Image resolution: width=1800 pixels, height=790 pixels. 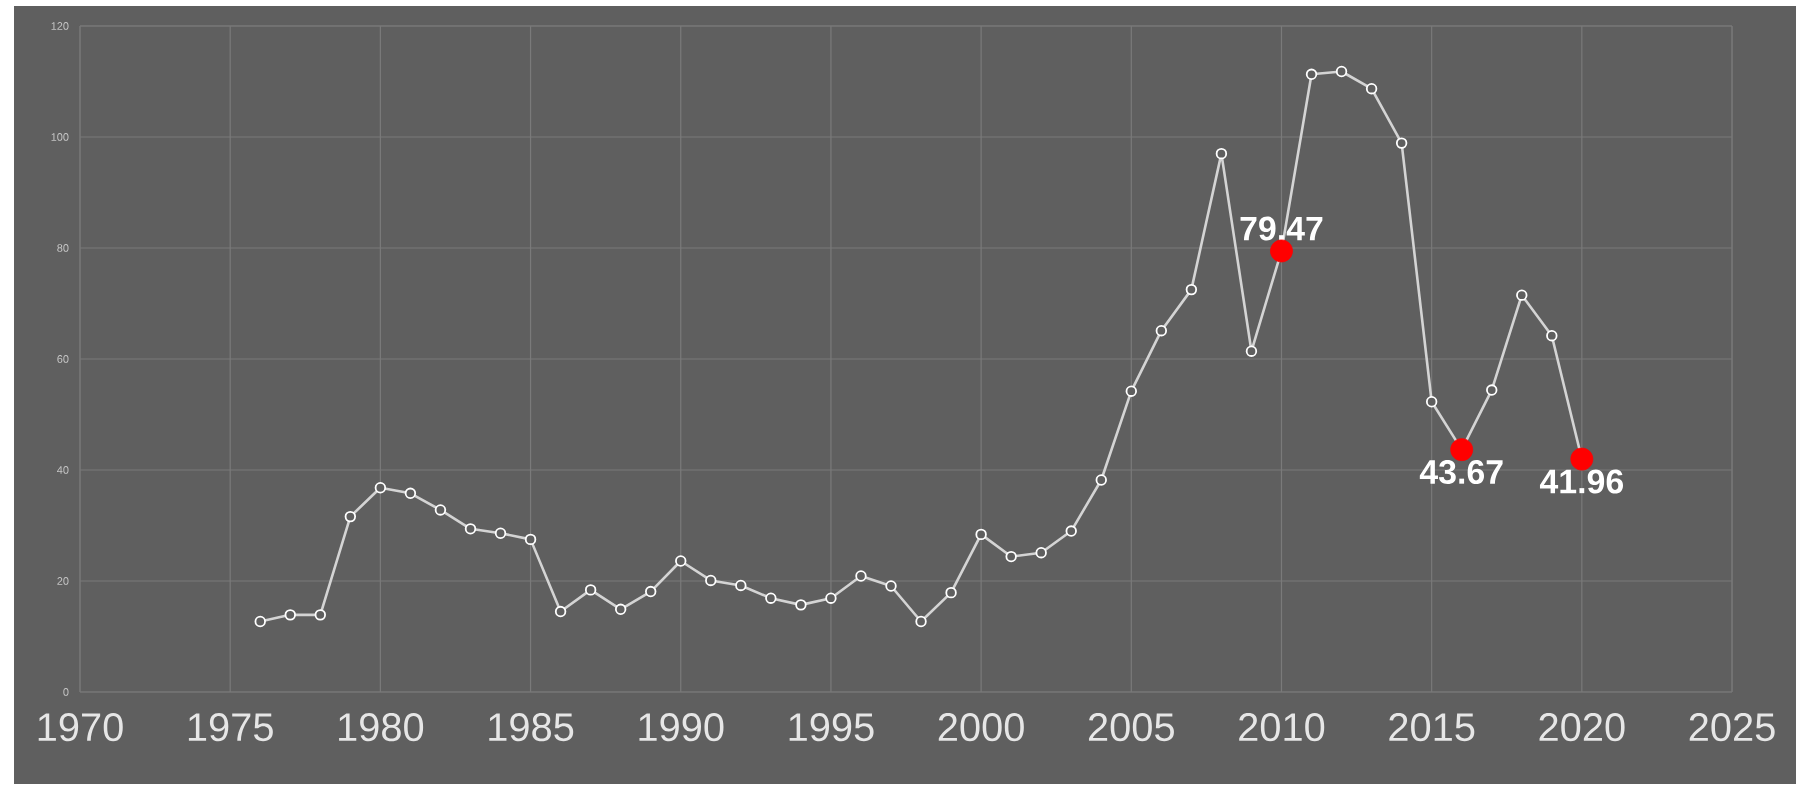 What do you see at coordinates (831, 727) in the screenshot?
I see `x-tick-label: 1995` at bounding box center [831, 727].